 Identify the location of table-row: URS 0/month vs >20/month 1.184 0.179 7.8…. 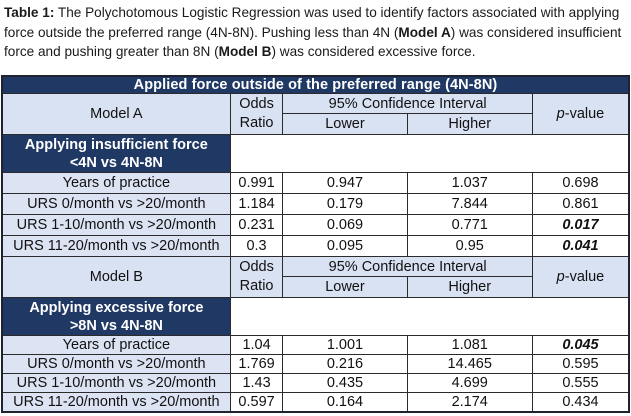
(315, 204).